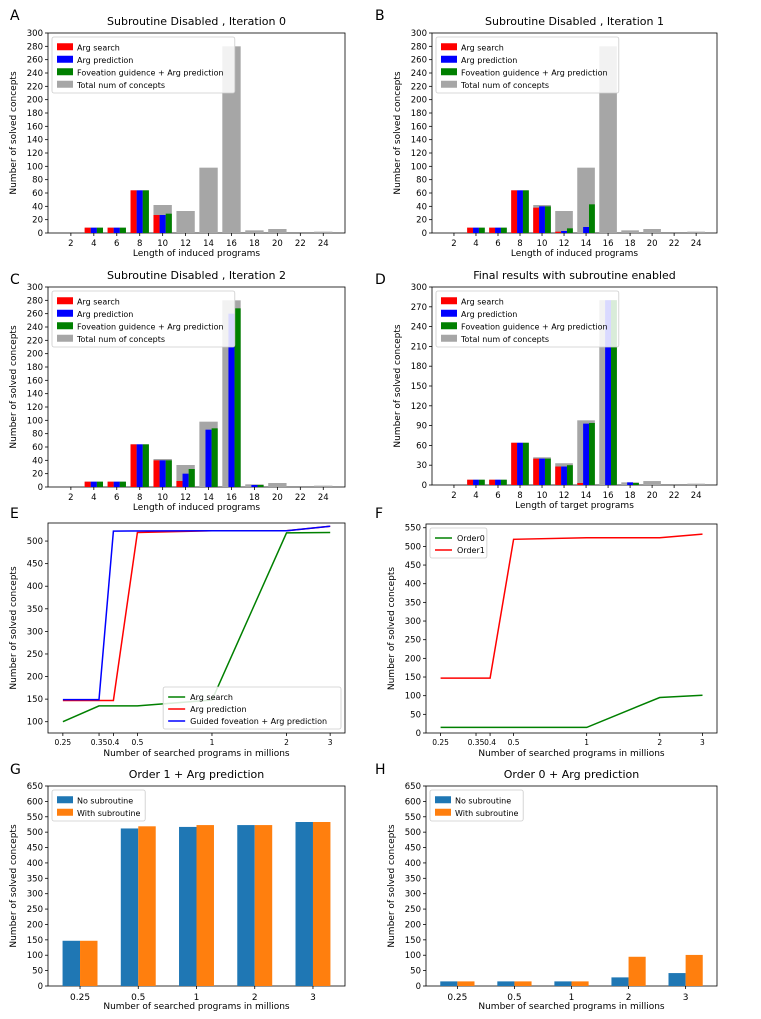 The height and width of the screenshot is (1019, 761). Describe the element at coordinates (35, 154) in the screenshot. I see `y-tick-label: 120` at that location.